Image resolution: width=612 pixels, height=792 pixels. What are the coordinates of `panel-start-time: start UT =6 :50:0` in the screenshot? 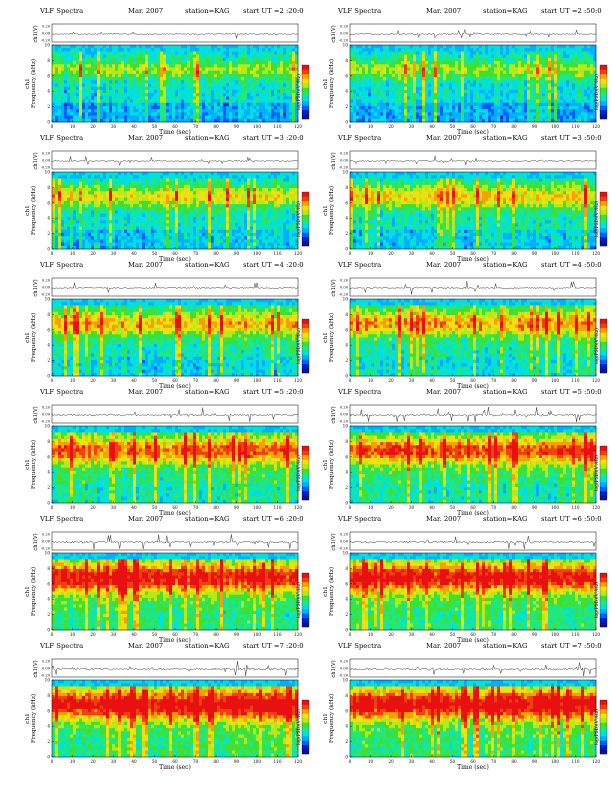 It's located at (571, 519).